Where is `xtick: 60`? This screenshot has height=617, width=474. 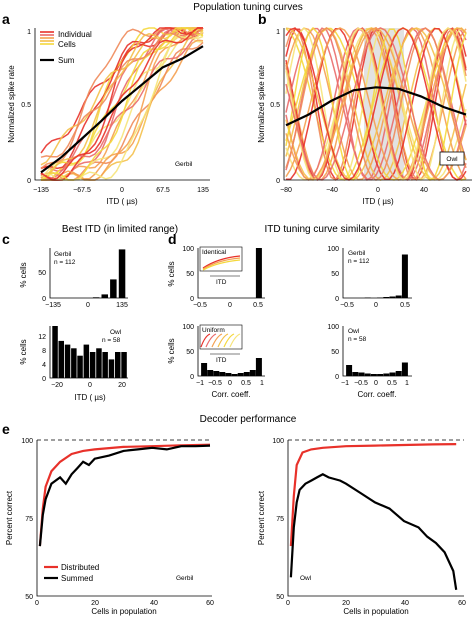
xtick: 60 is located at coordinates (462, 603).